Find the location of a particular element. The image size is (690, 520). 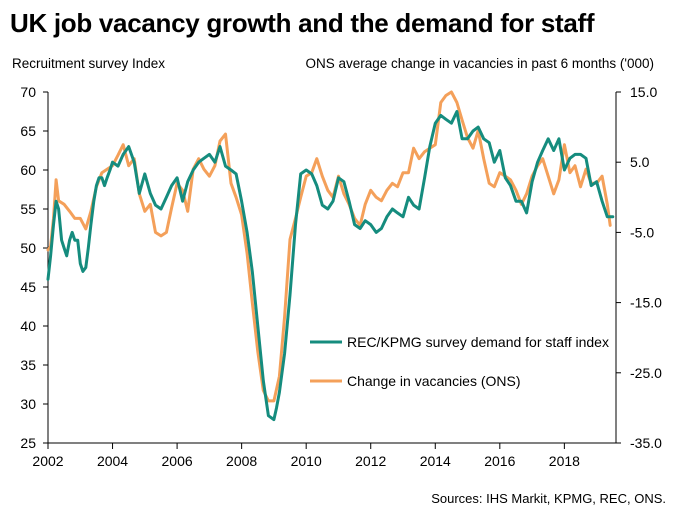

left-y-tick-label: 35 is located at coordinates (28, 365).